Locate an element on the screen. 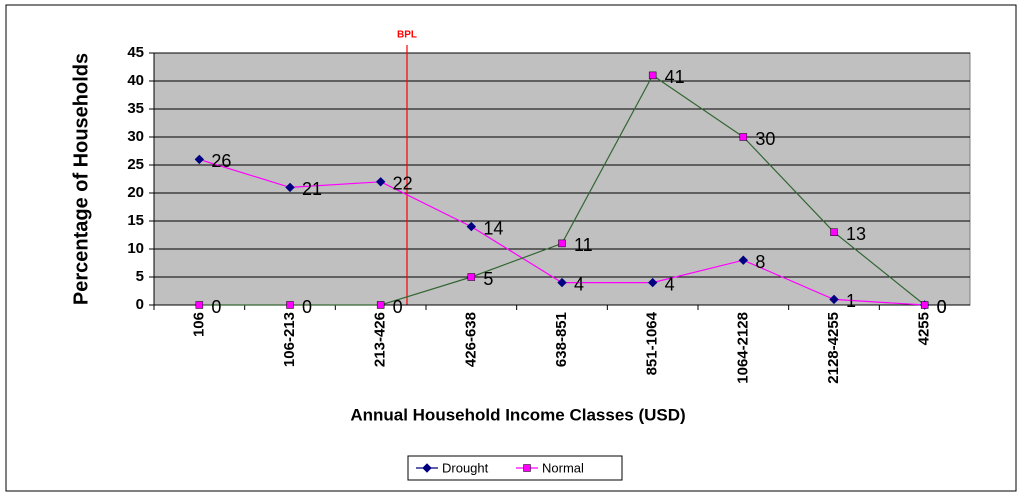 The width and height of the screenshot is (1022, 495). x-tick-label: 4255 is located at coordinates (924, 328).